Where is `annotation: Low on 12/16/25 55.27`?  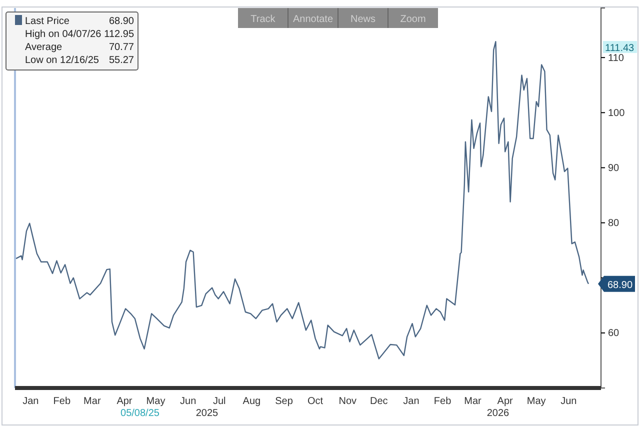
annotation: Low on 12/16/25 55.27 is located at coordinates (79, 60).